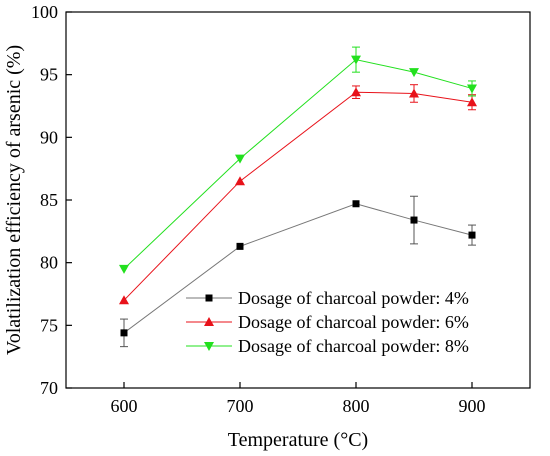 The image size is (550, 456). Describe the element at coordinates (49, 137) in the screenshot. I see `y-tick-label: 90` at that location.